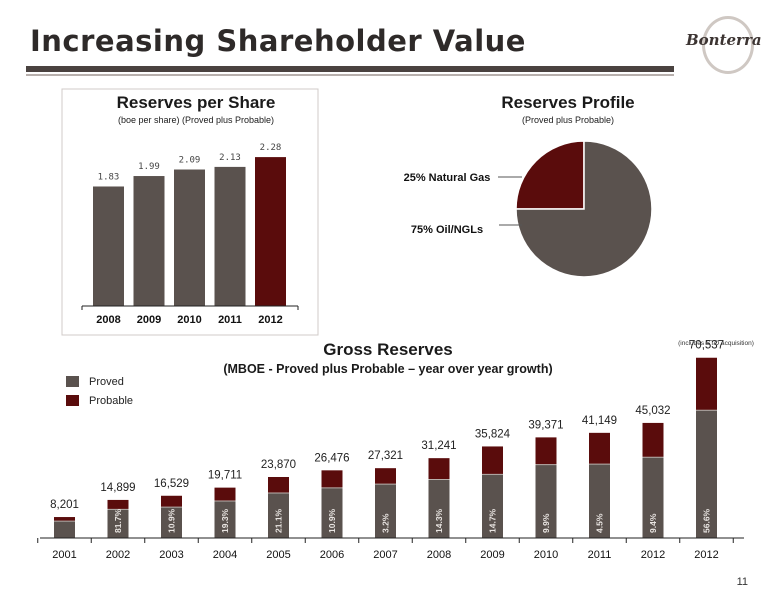 This screenshot has width=776, height=600. I want to click on chart-frame, so click(190, 212).